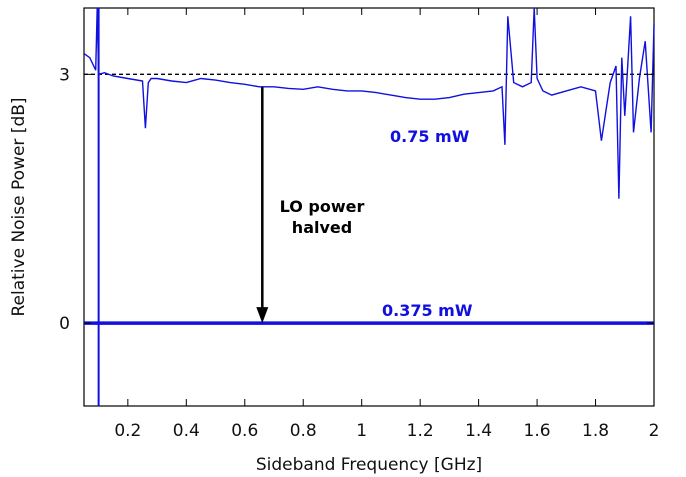 This screenshot has width=686, height=477. What do you see at coordinates (64, 324) in the screenshot?
I see `y-tick-label: 0` at bounding box center [64, 324].